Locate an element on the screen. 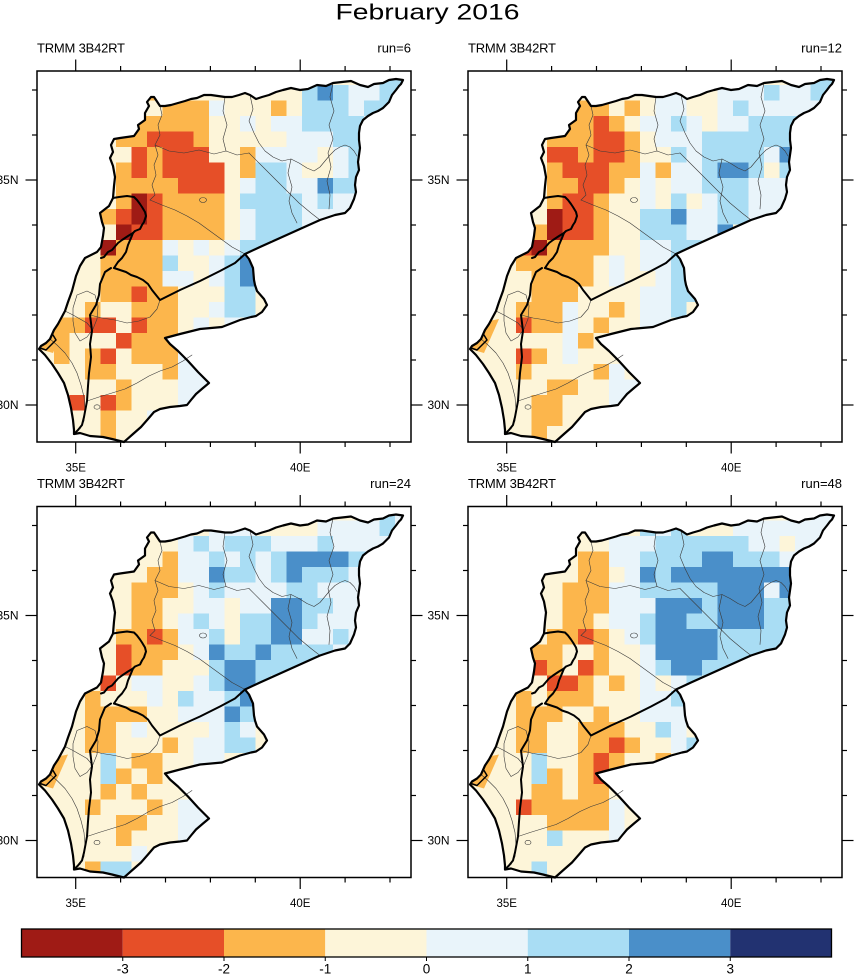 This screenshot has width=854, height=980. svg-text: run=6 is located at coordinates (394, 48).